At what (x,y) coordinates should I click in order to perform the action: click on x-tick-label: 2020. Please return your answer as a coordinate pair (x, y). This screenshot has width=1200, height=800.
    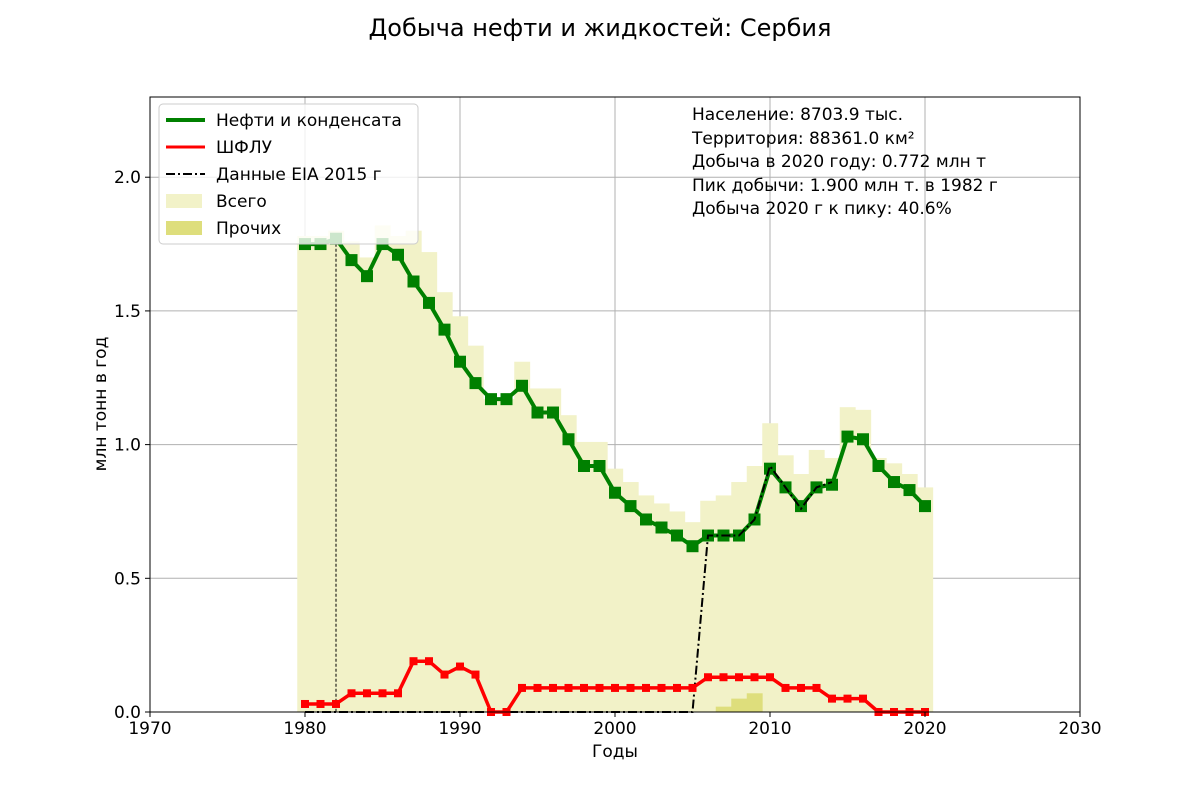
    Looking at the image, I should click on (924, 729).